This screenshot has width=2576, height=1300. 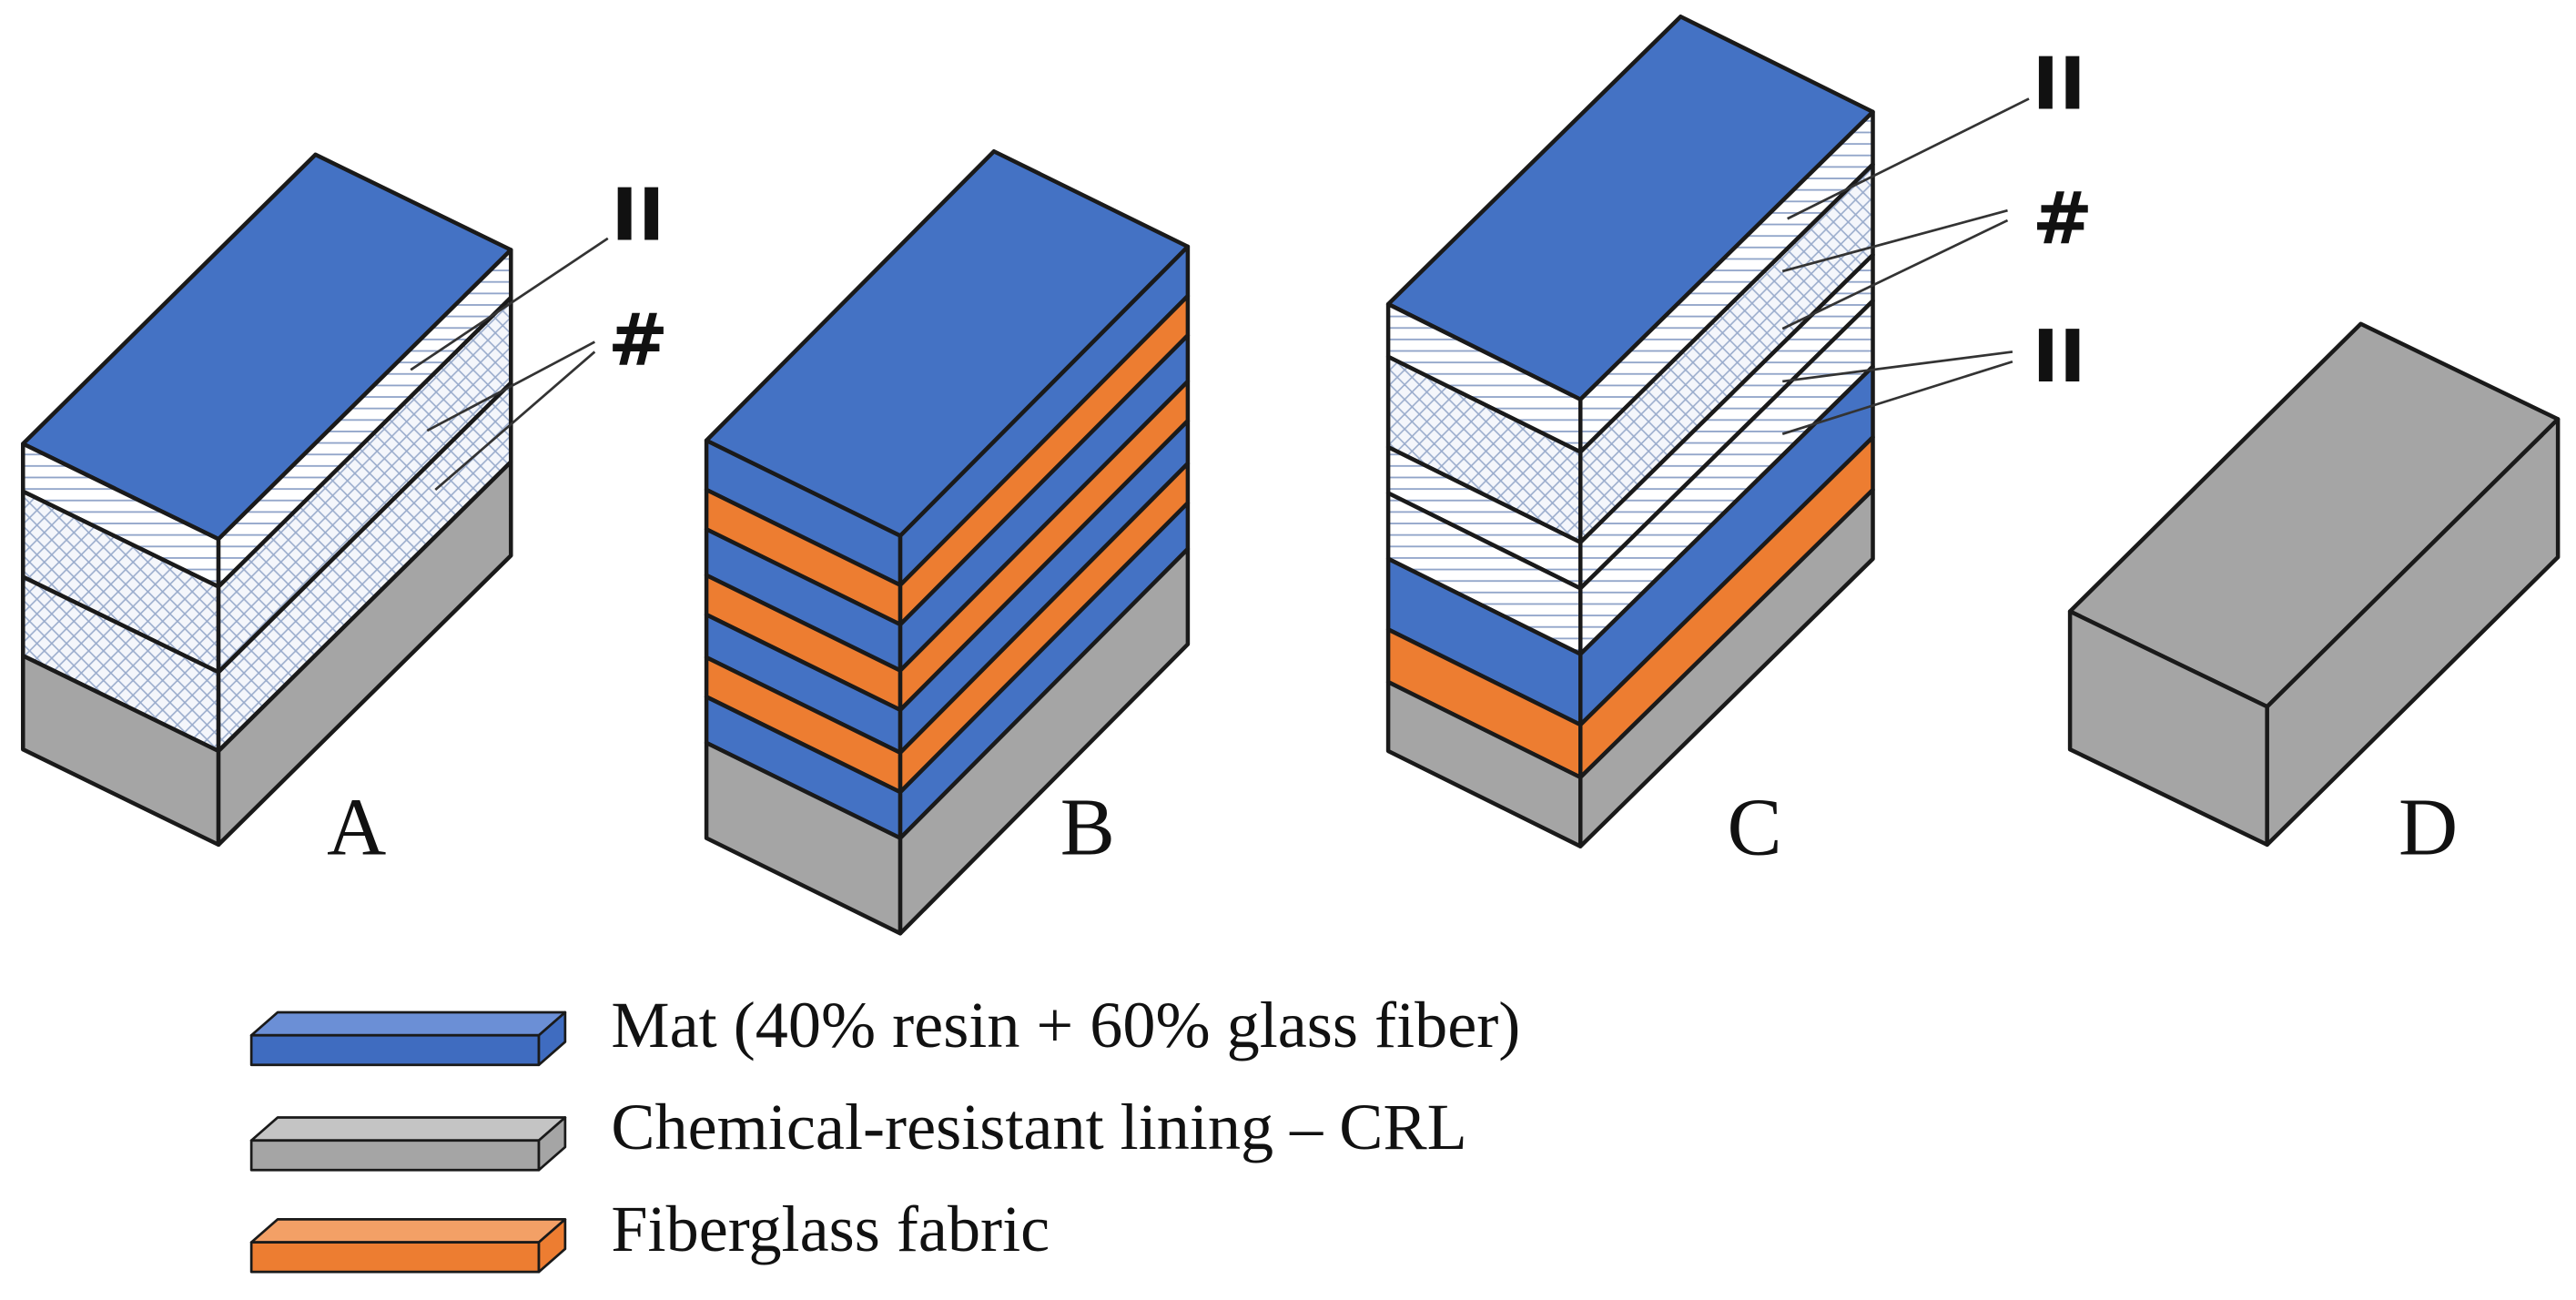 What do you see at coordinates (1065, 1025) in the screenshot?
I see `legend-label: Mat (40% resin + 60% glass fiber)` at bounding box center [1065, 1025].